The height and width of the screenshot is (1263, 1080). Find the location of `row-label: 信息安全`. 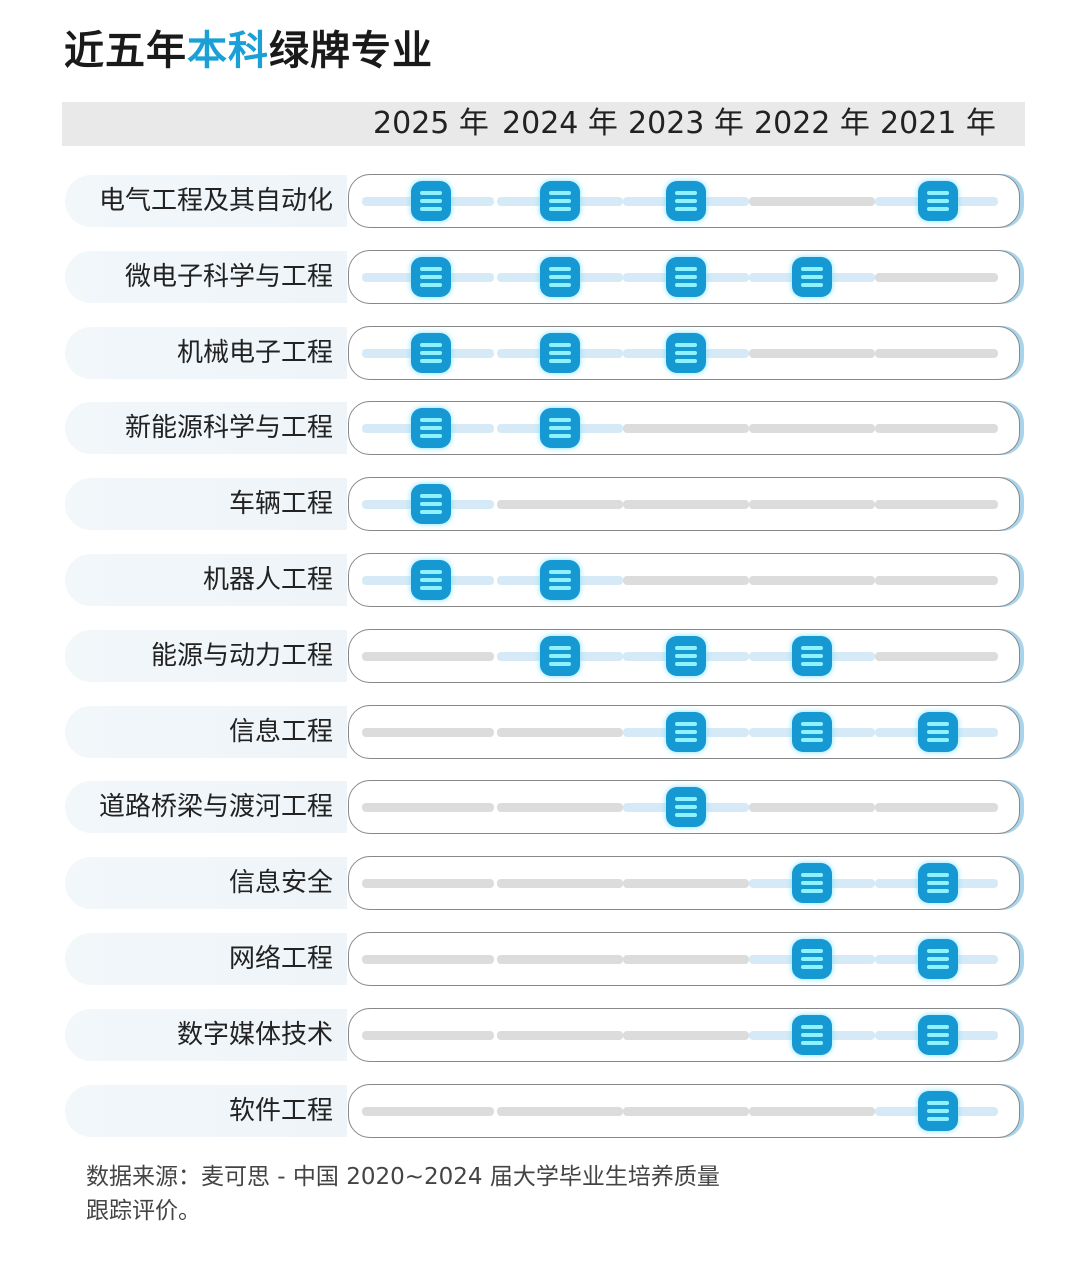

row-label: 信息安全 is located at coordinates (206, 883).